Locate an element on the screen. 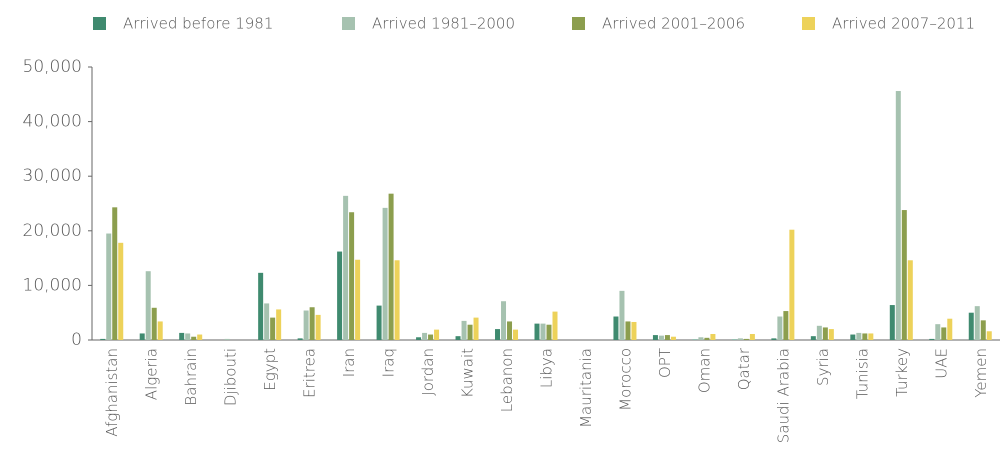 The height and width of the screenshot is (464, 1000). x-tick-label: Yemen is located at coordinates (981, 373).